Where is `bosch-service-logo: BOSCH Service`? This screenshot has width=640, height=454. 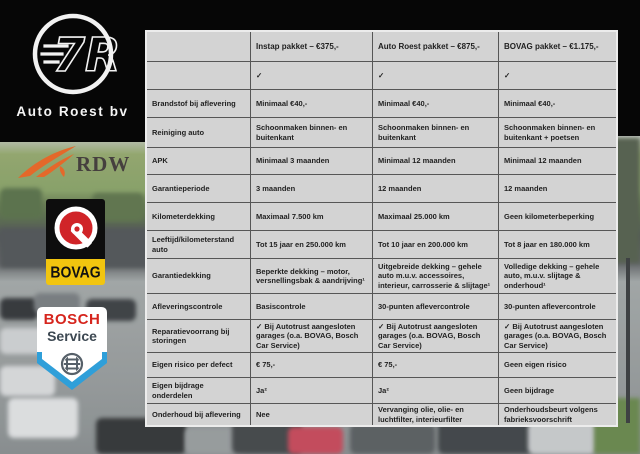 bosch-service-logo: BOSCH Service is located at coordinates (72, 349).